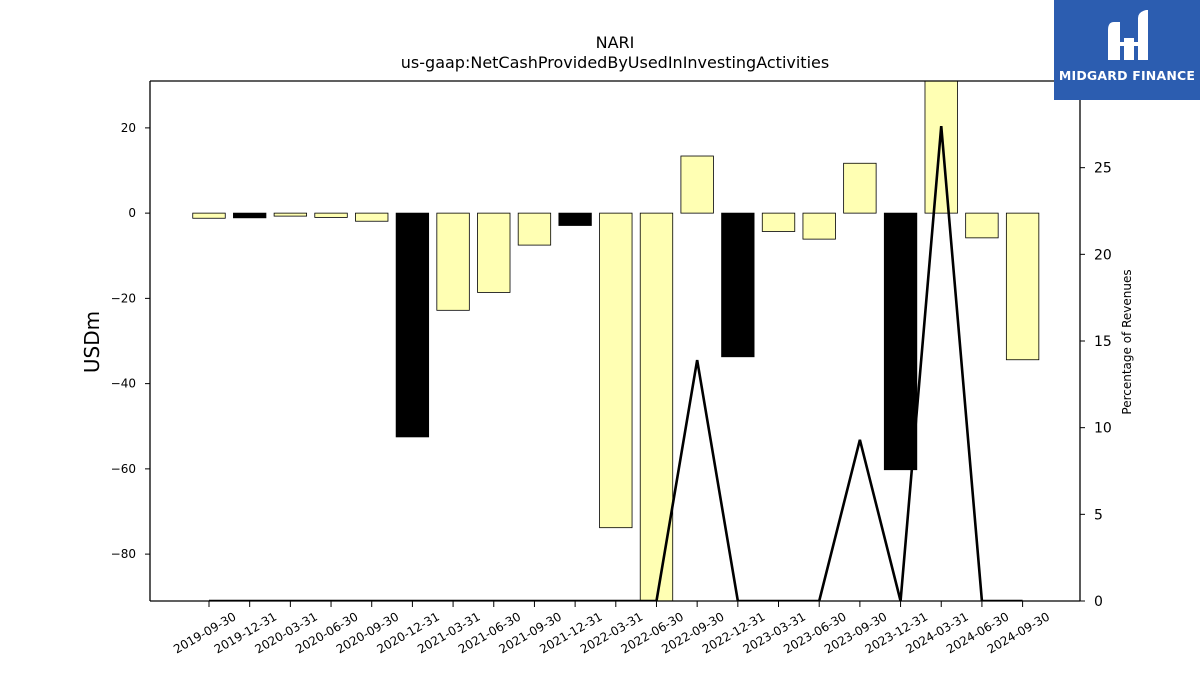  I want to click on y2-tick-label: 20, so click(1103, 255).